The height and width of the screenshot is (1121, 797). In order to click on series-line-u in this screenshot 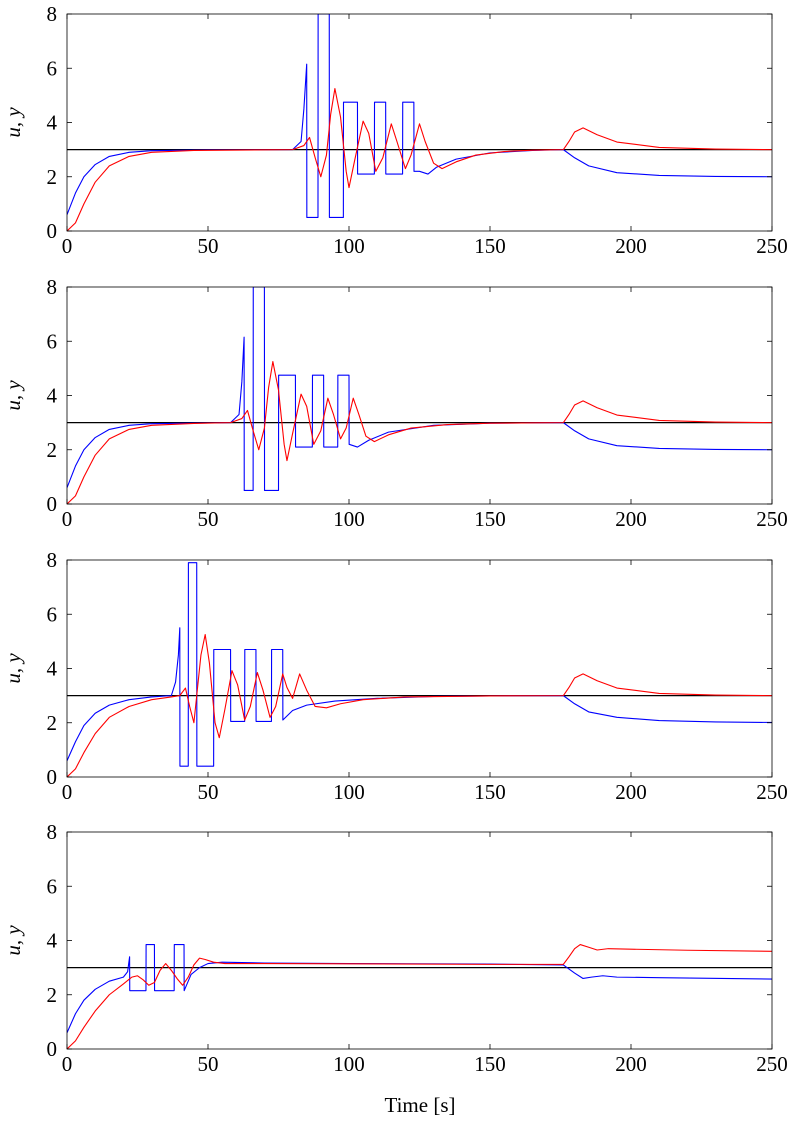, I will do `click(419, 988)`.